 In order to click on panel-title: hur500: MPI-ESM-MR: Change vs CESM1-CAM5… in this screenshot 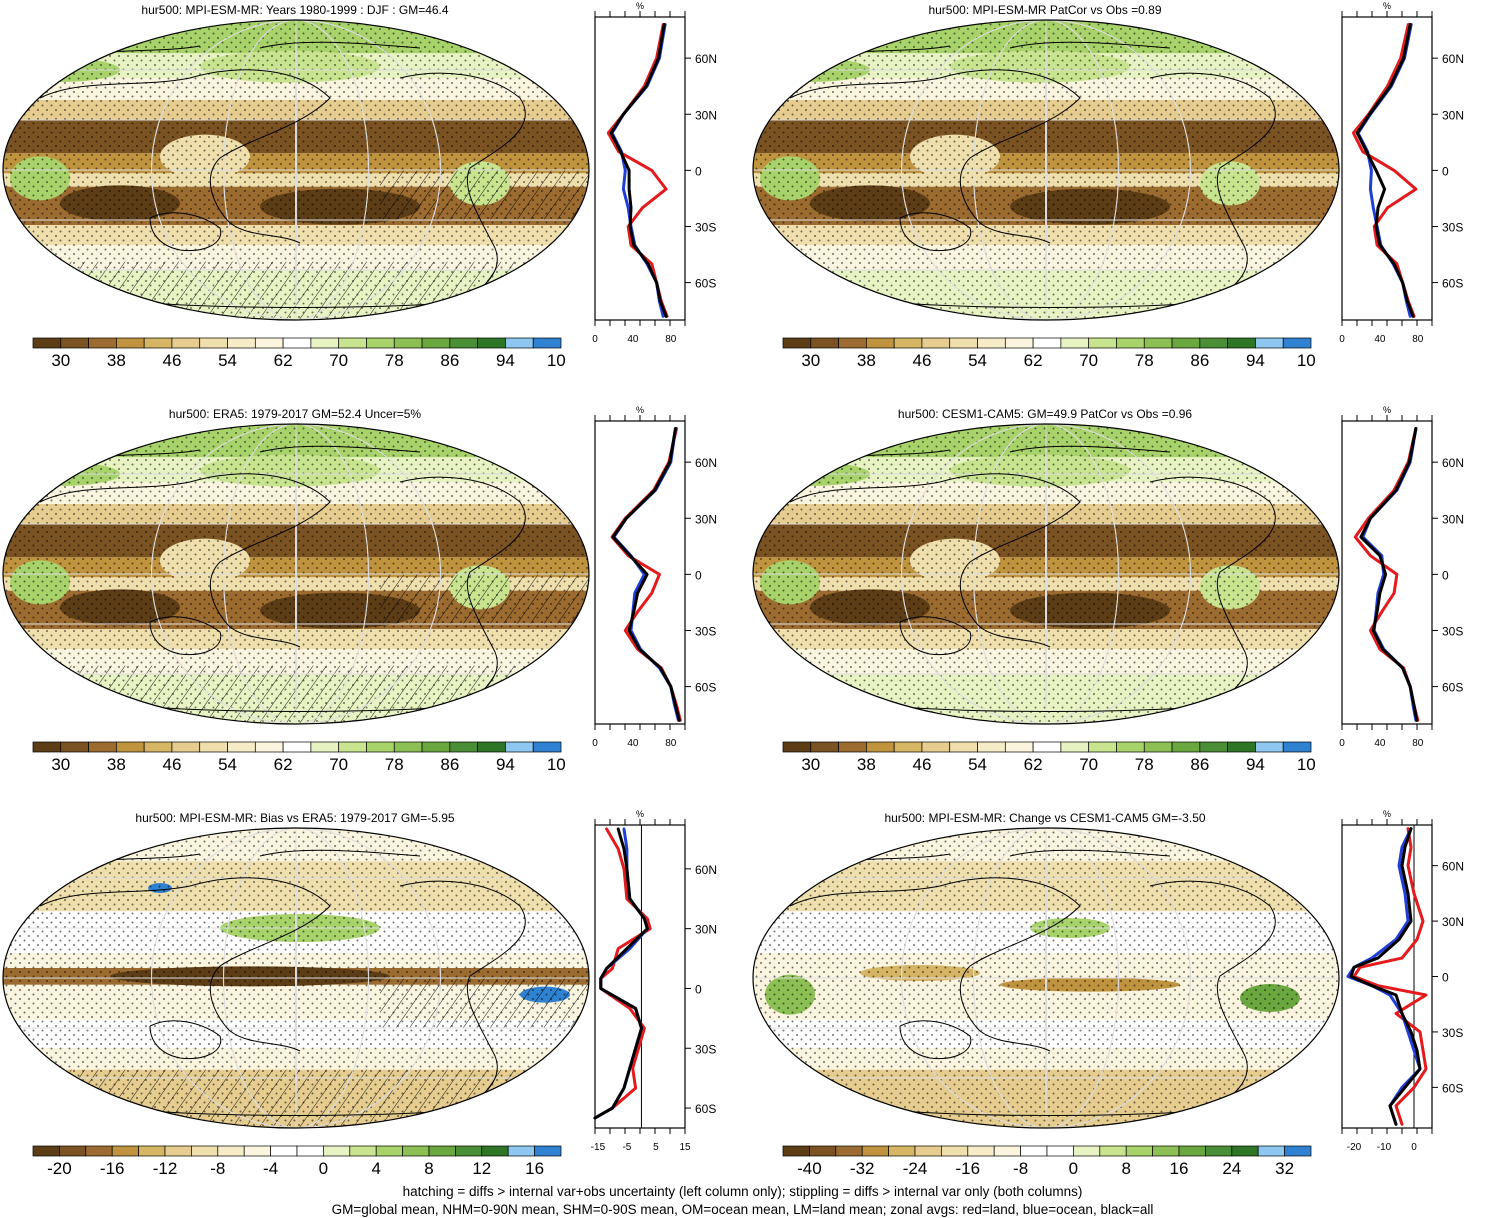, I will do `click(1045, 818)`.